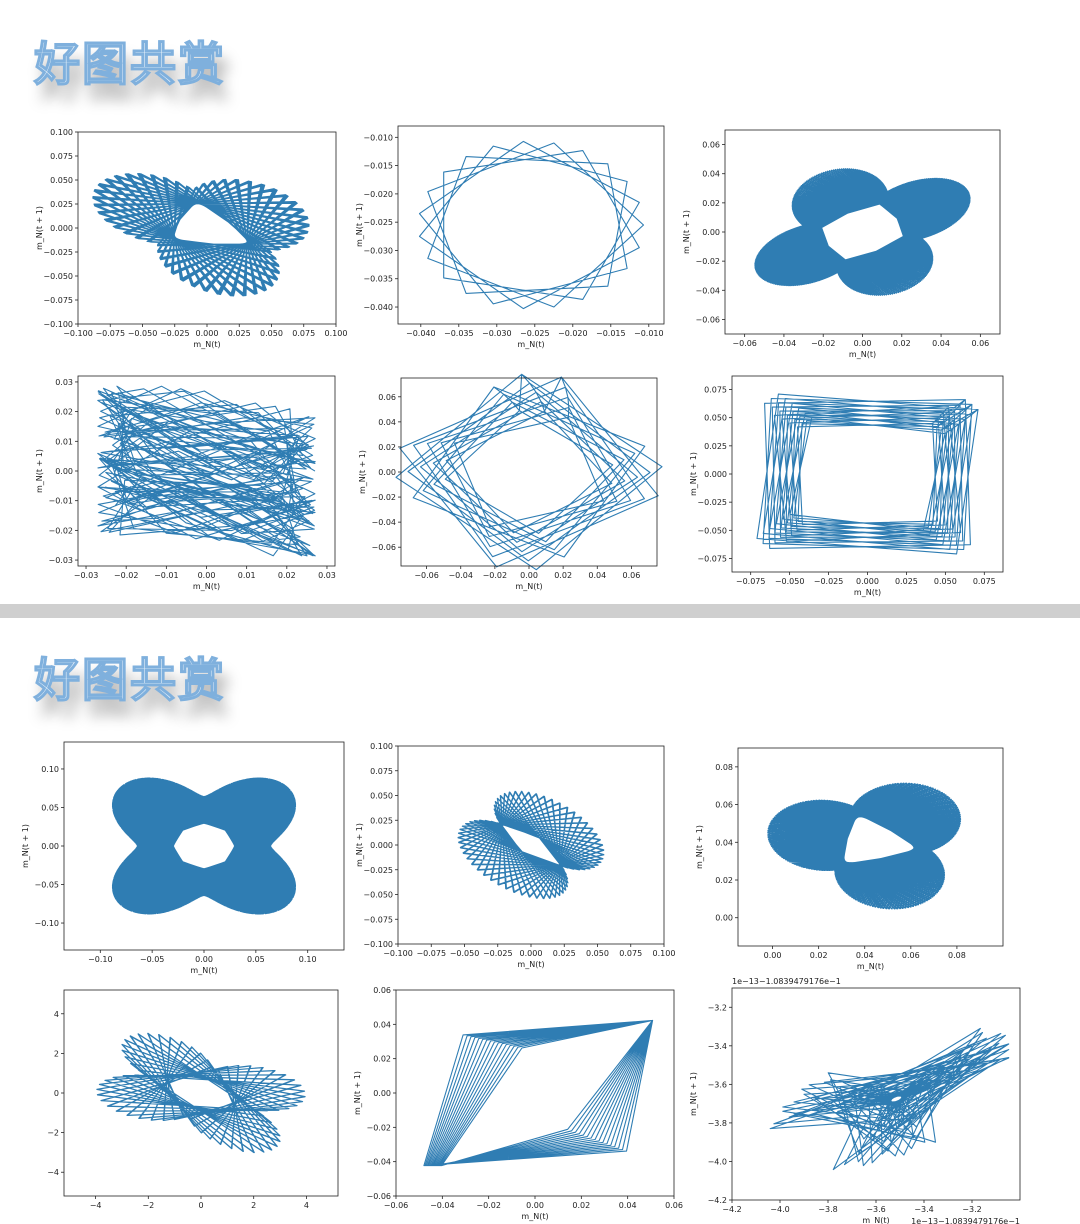 The height and width of the screenshot is (1224, 1080). I want to click on x-tick-label: 0.025, so click(239, 333).